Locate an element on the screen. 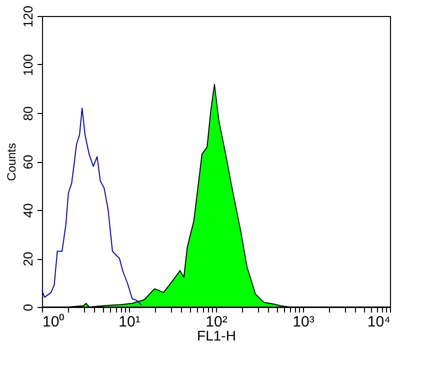 The width and height of the screenshot is (422, 371). y-tick-label: 80 is located at coordinates (28, 113).